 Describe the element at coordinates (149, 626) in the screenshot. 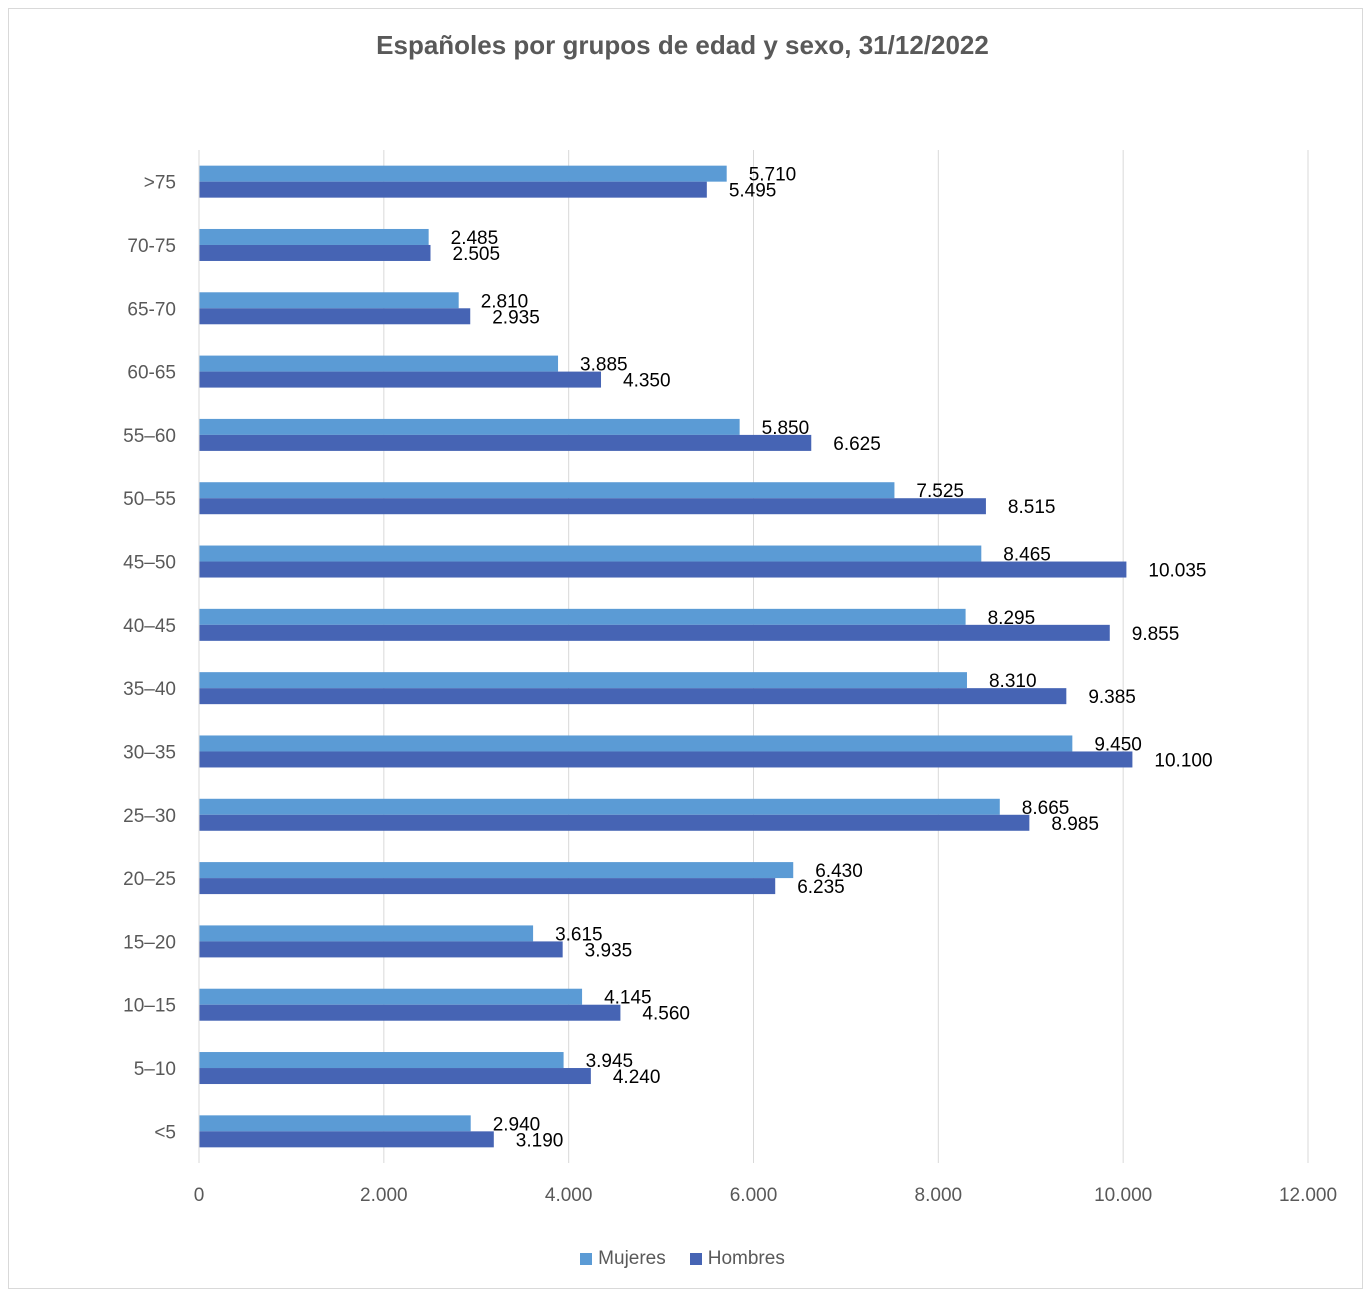

I see `y-category-label: 40–45` at that location.